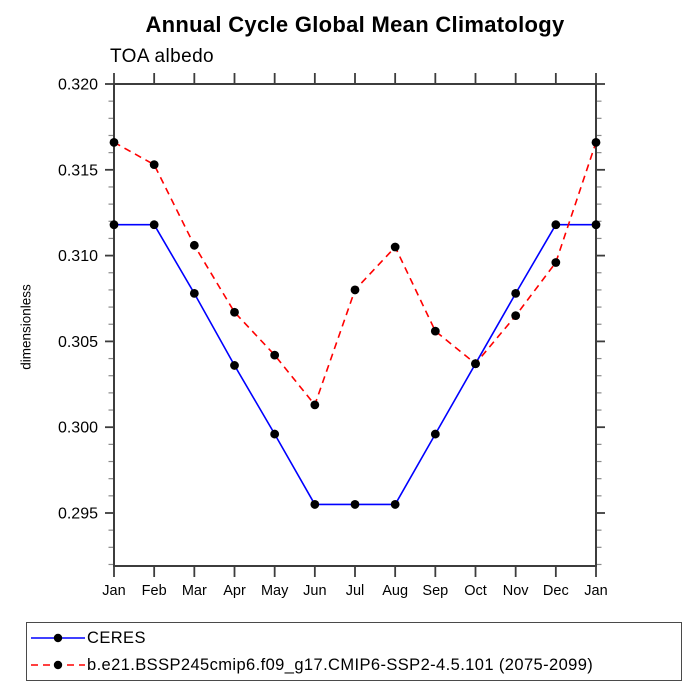 This screenshot has height=700, width=700. What do you see at coordinates (234, 591) in the screenshot?
I see `x-tick-label: Apr` at bounding box center [234, 591].